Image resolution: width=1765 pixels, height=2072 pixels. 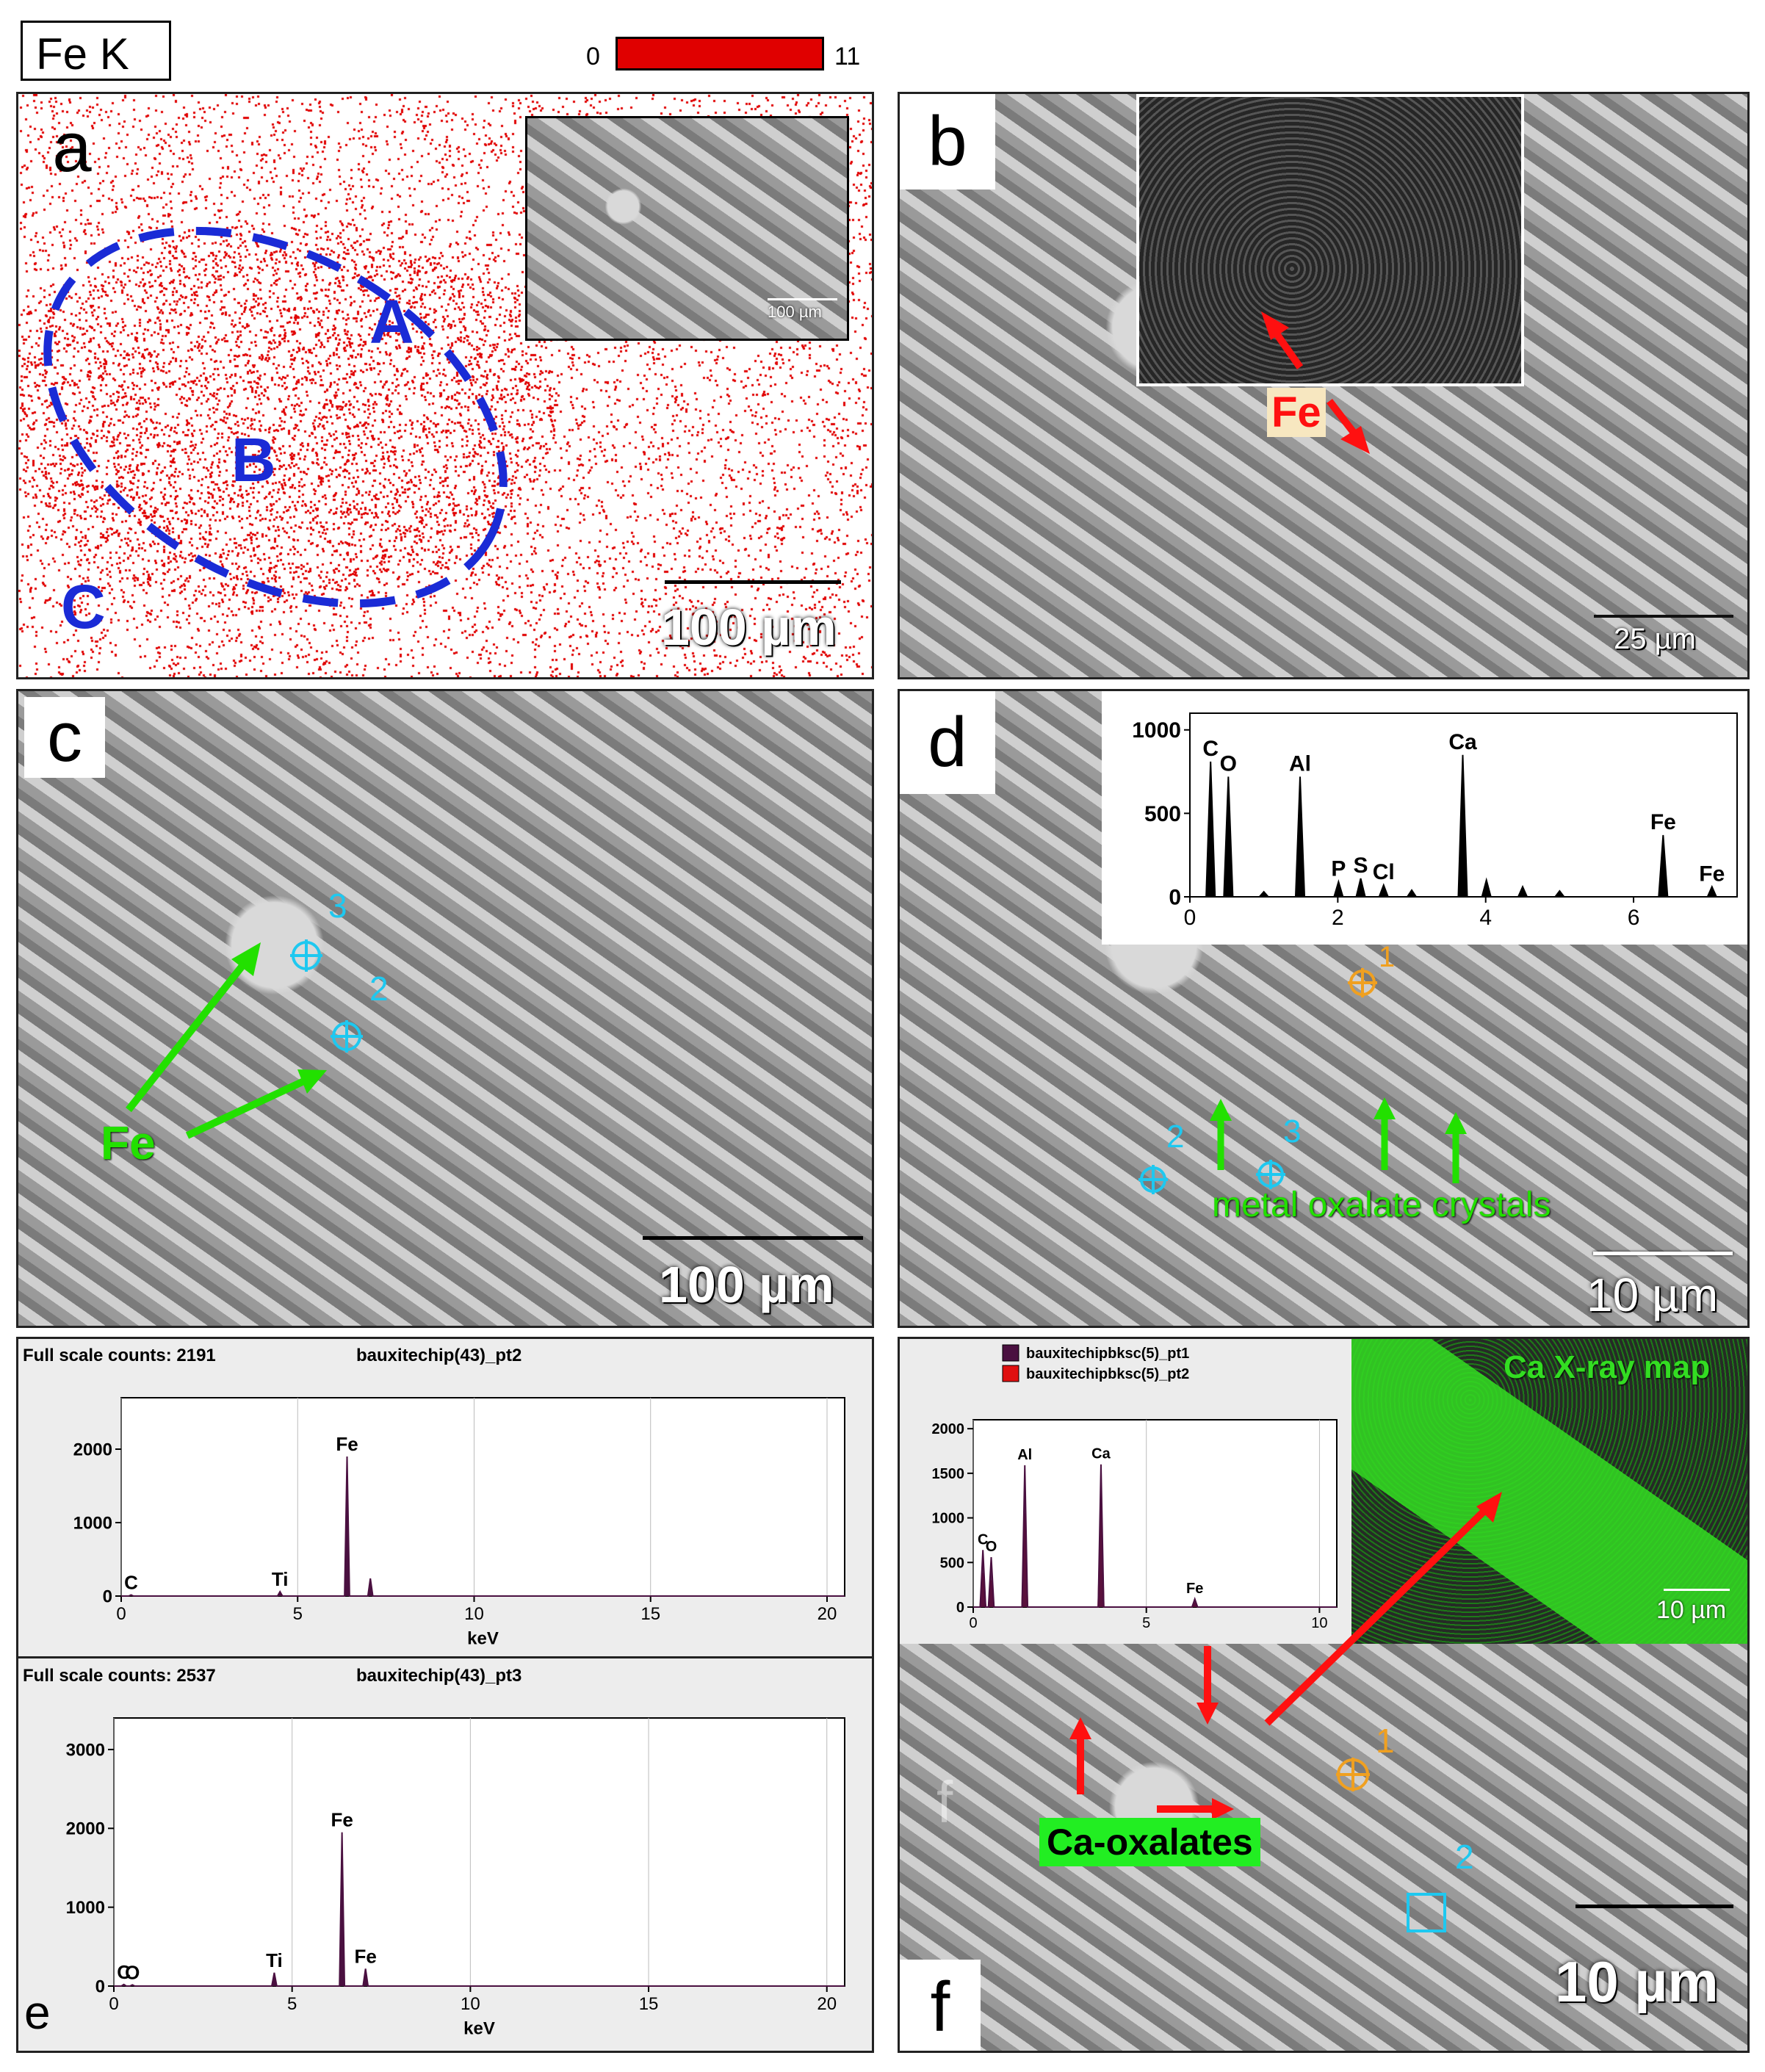 What do you see at coordinates (1608, 1367) in the screenshot?
I see `ca-map-title: Ca X-ray map` at bounding box center [1608, 1367].